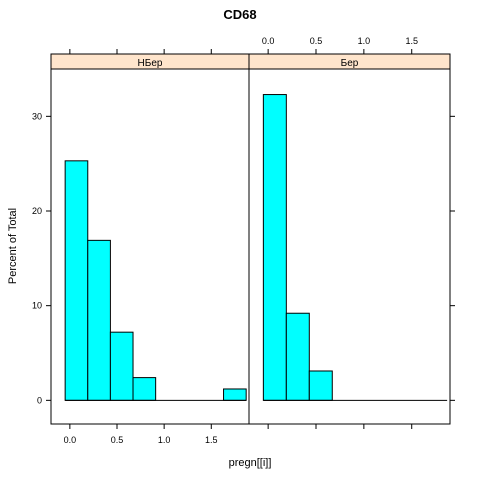  I want to click on y-tick-label: 10, so click(37, 306).